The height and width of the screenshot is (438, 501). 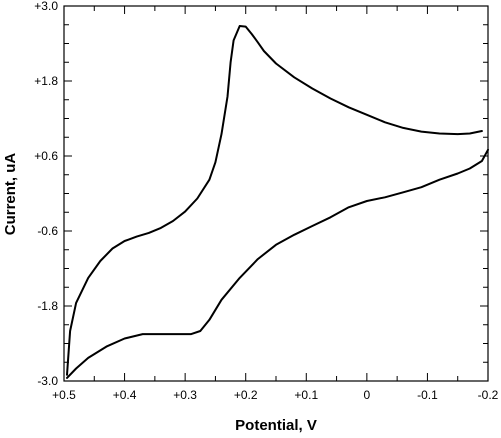 I want to click on y-tick-label: +1.8, so click(x=46, y=81).